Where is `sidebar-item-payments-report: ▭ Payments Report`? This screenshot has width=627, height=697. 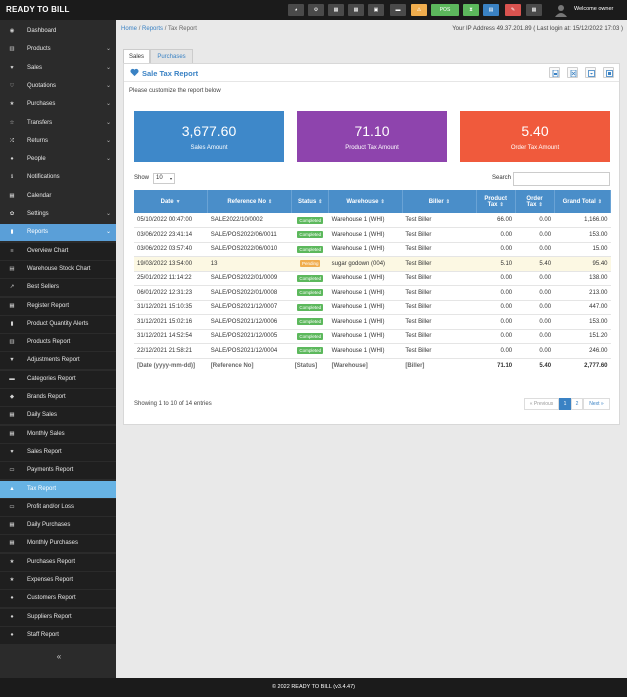
sidebar-item-payments-report: ▭ Payments Report is located at coordinates (58, 471).